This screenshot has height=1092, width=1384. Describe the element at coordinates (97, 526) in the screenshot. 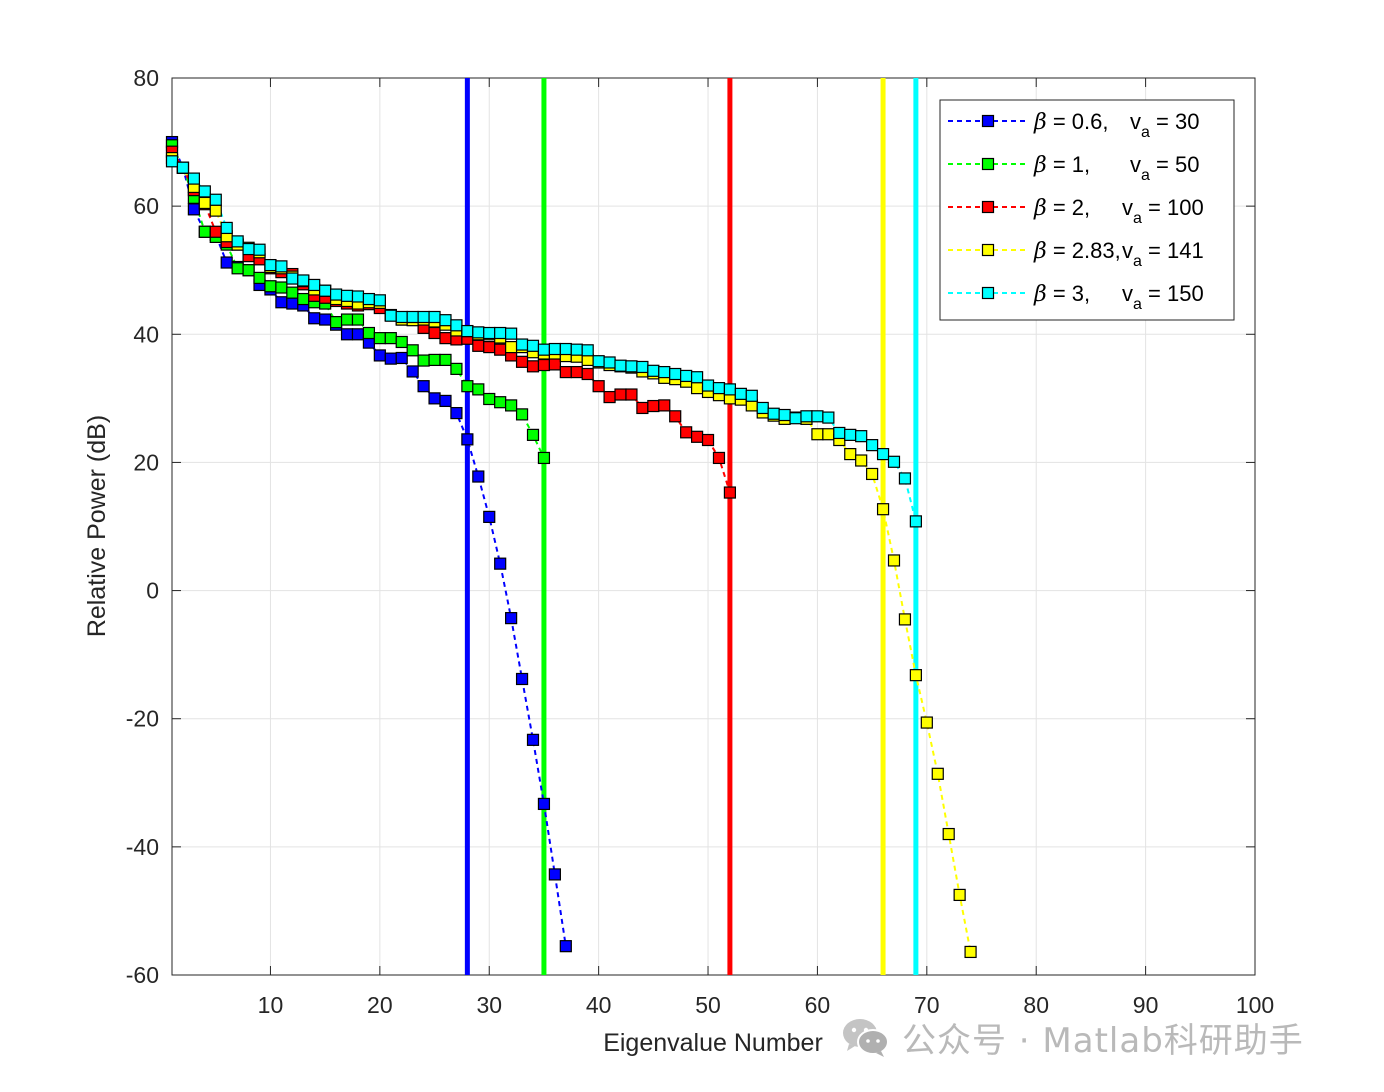

I see `y-axis-label: Relative Power (dB)` at that location.